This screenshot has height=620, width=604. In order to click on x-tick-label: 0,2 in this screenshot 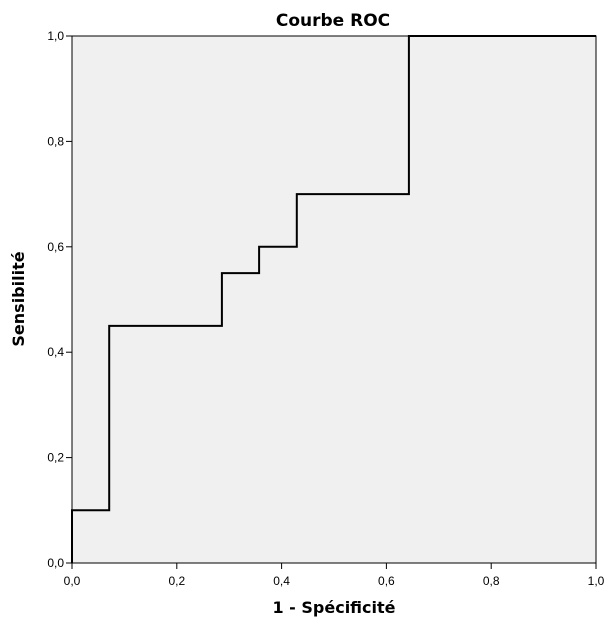, I will do `click(176, 581)`.